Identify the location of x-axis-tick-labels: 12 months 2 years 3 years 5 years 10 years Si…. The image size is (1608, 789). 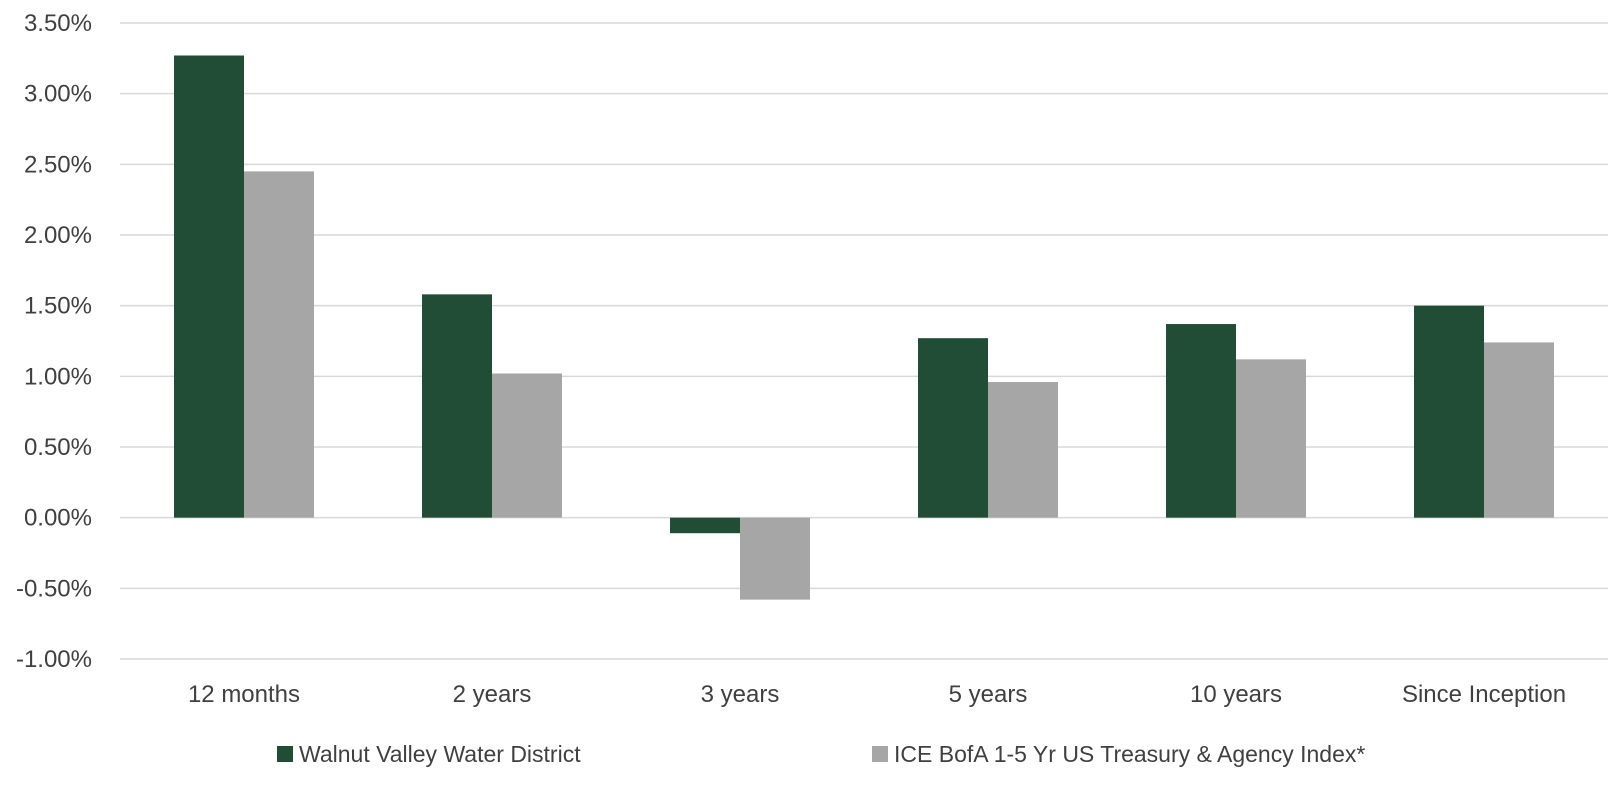
(877, 694).